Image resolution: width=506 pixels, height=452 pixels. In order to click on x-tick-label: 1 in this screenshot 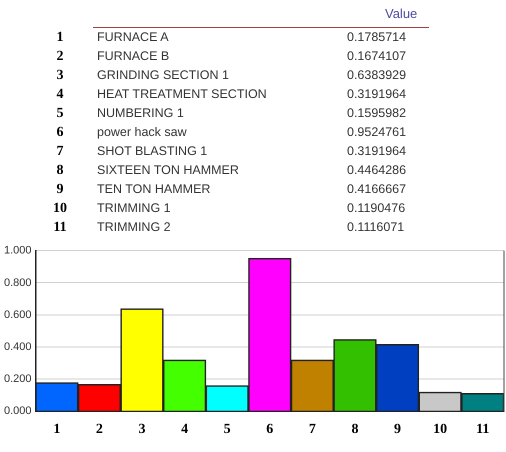, I will do `click(56, 430)`.